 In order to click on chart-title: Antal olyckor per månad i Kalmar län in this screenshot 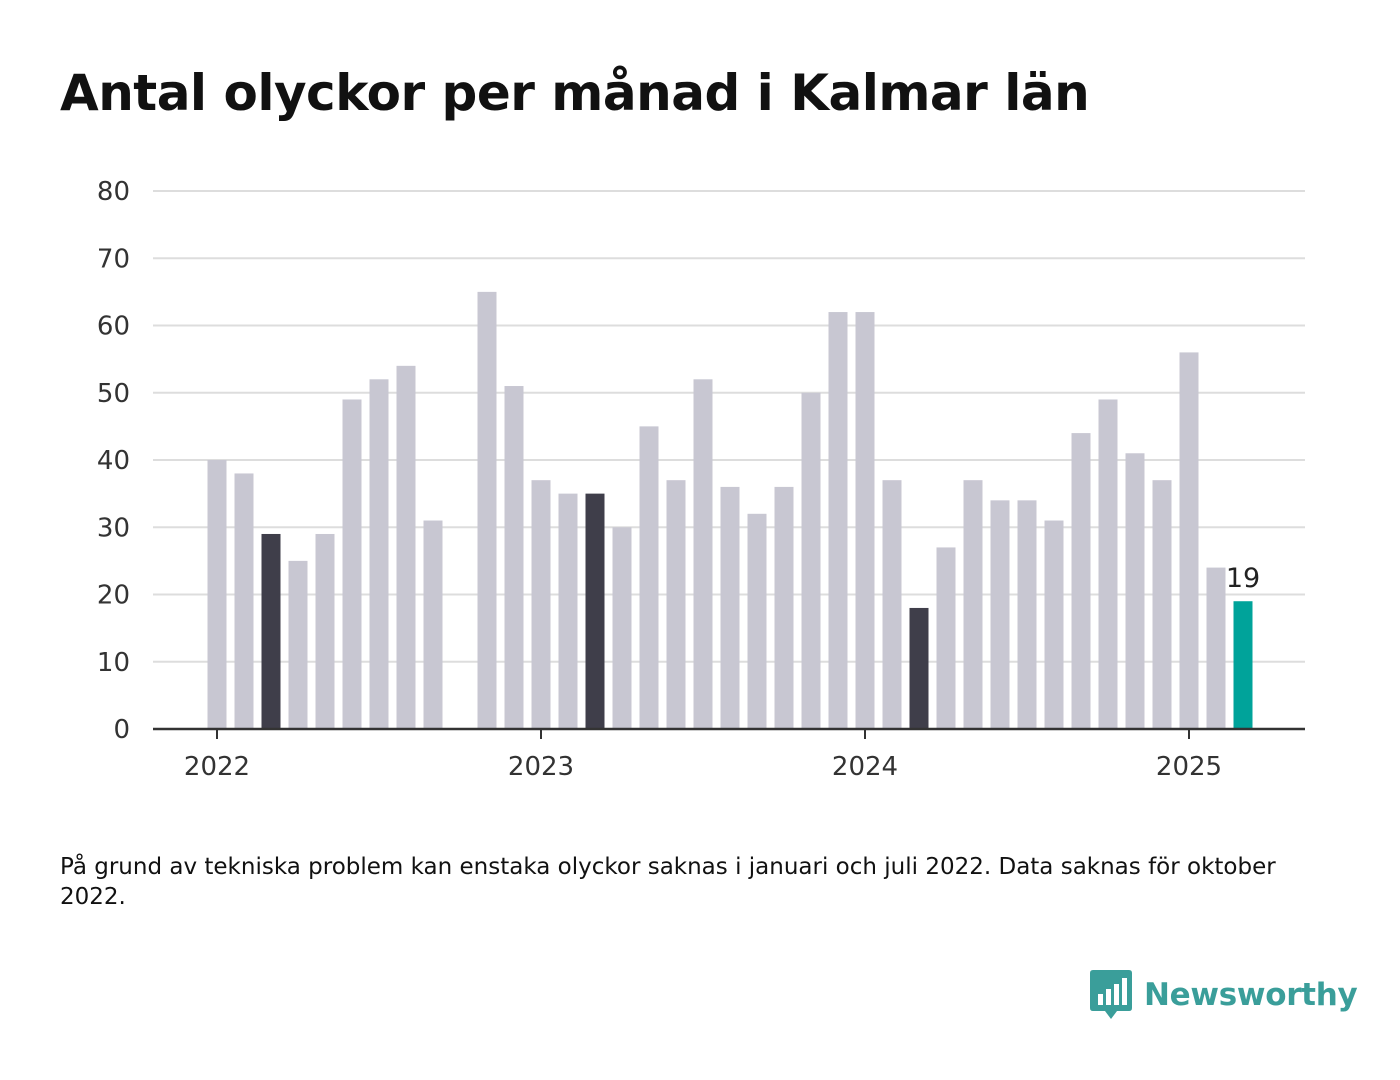, I will do `click(575, 93)`.